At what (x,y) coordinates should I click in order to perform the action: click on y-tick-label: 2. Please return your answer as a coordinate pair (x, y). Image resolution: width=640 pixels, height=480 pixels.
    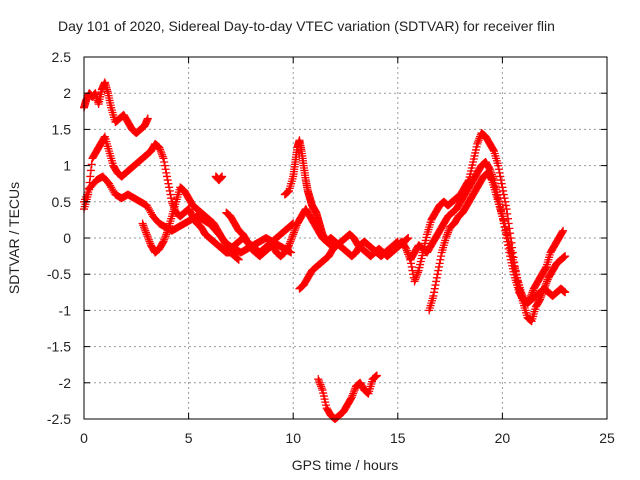
    Looking at the image, I should click on (67, 93).